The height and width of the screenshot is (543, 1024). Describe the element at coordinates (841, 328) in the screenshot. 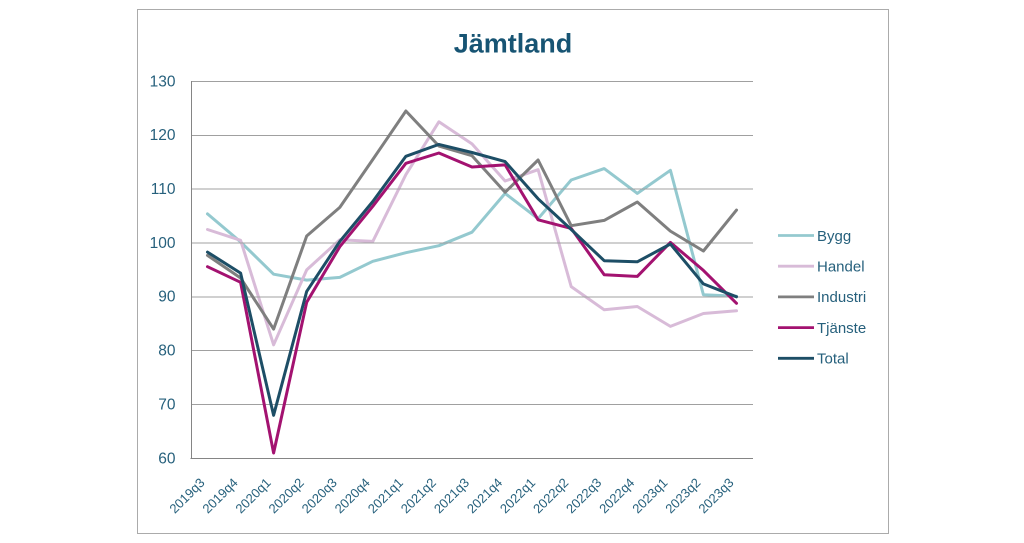

I see `svg-text: Tjänste` at that location.